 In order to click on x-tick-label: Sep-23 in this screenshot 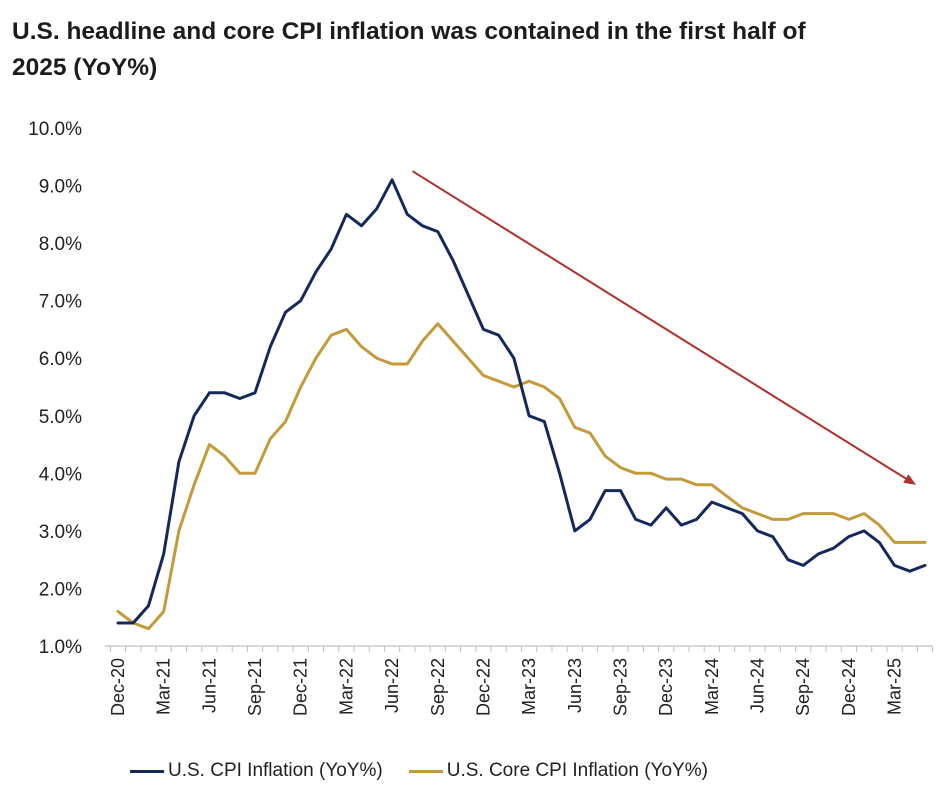, I will do `click(620, 687)`.